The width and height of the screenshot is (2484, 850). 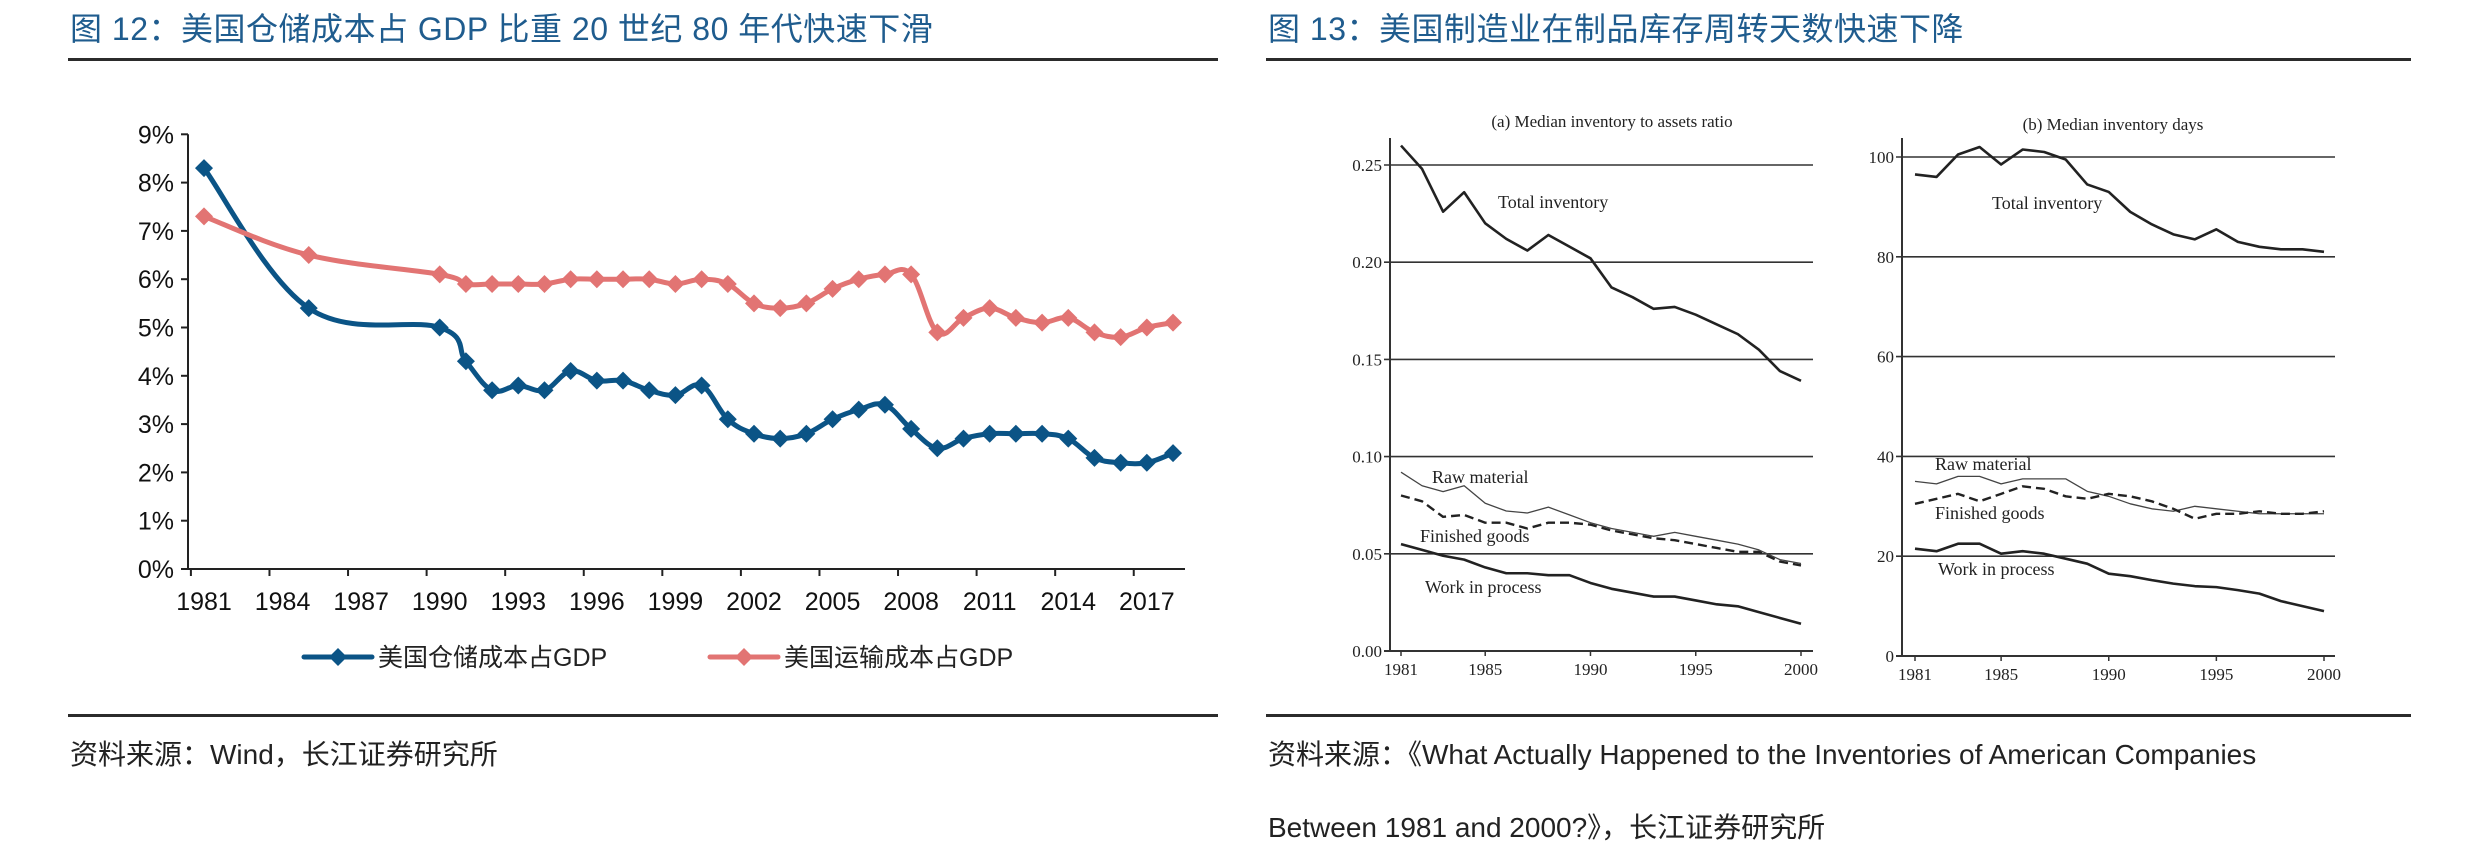 What do you see at coordinates (156, 570) in the screenshot?
I see `y-tick-label: 0%` at bounding box center [156, 570].